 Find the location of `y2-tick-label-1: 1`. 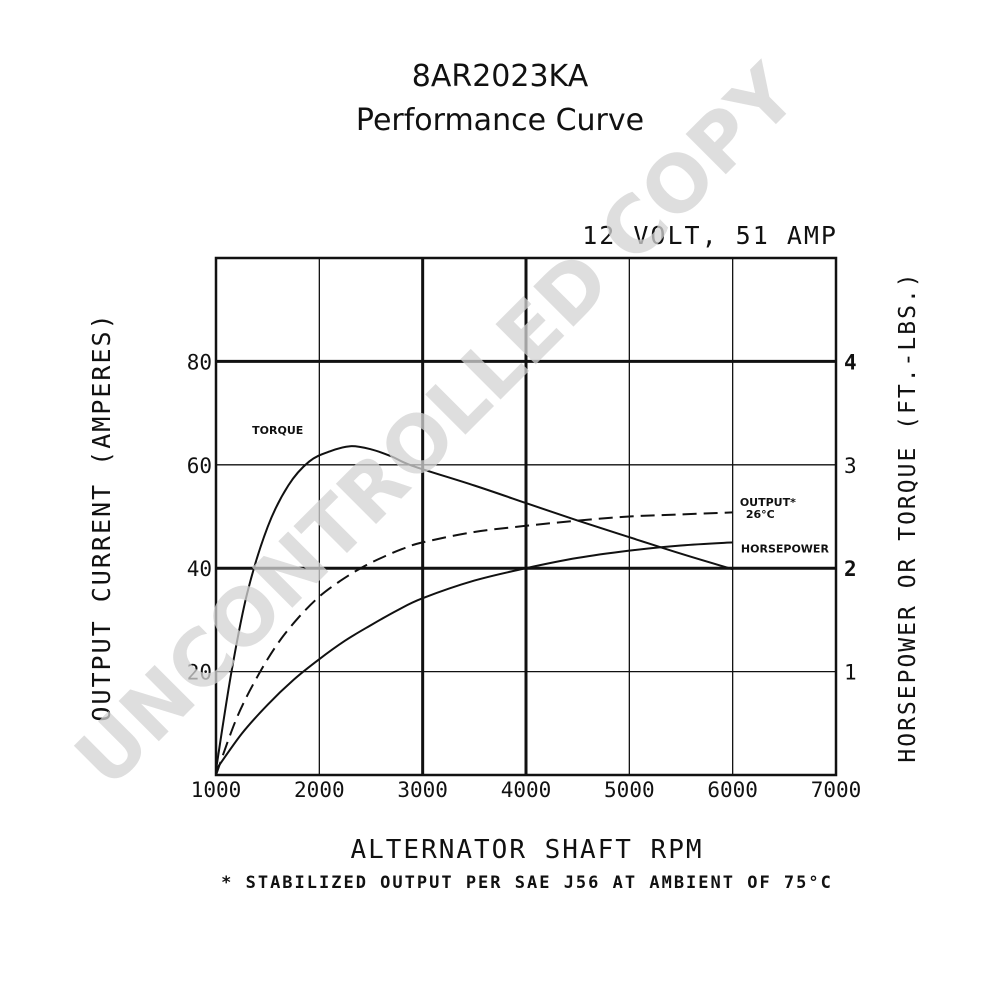

y2-tick-label-1: 1 is located at coordinates (850, 673).